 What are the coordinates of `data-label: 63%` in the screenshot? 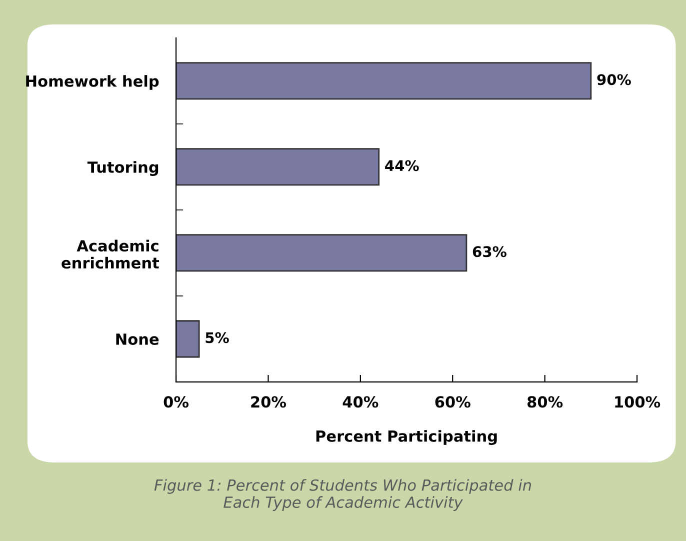 It's located at (489, 252).